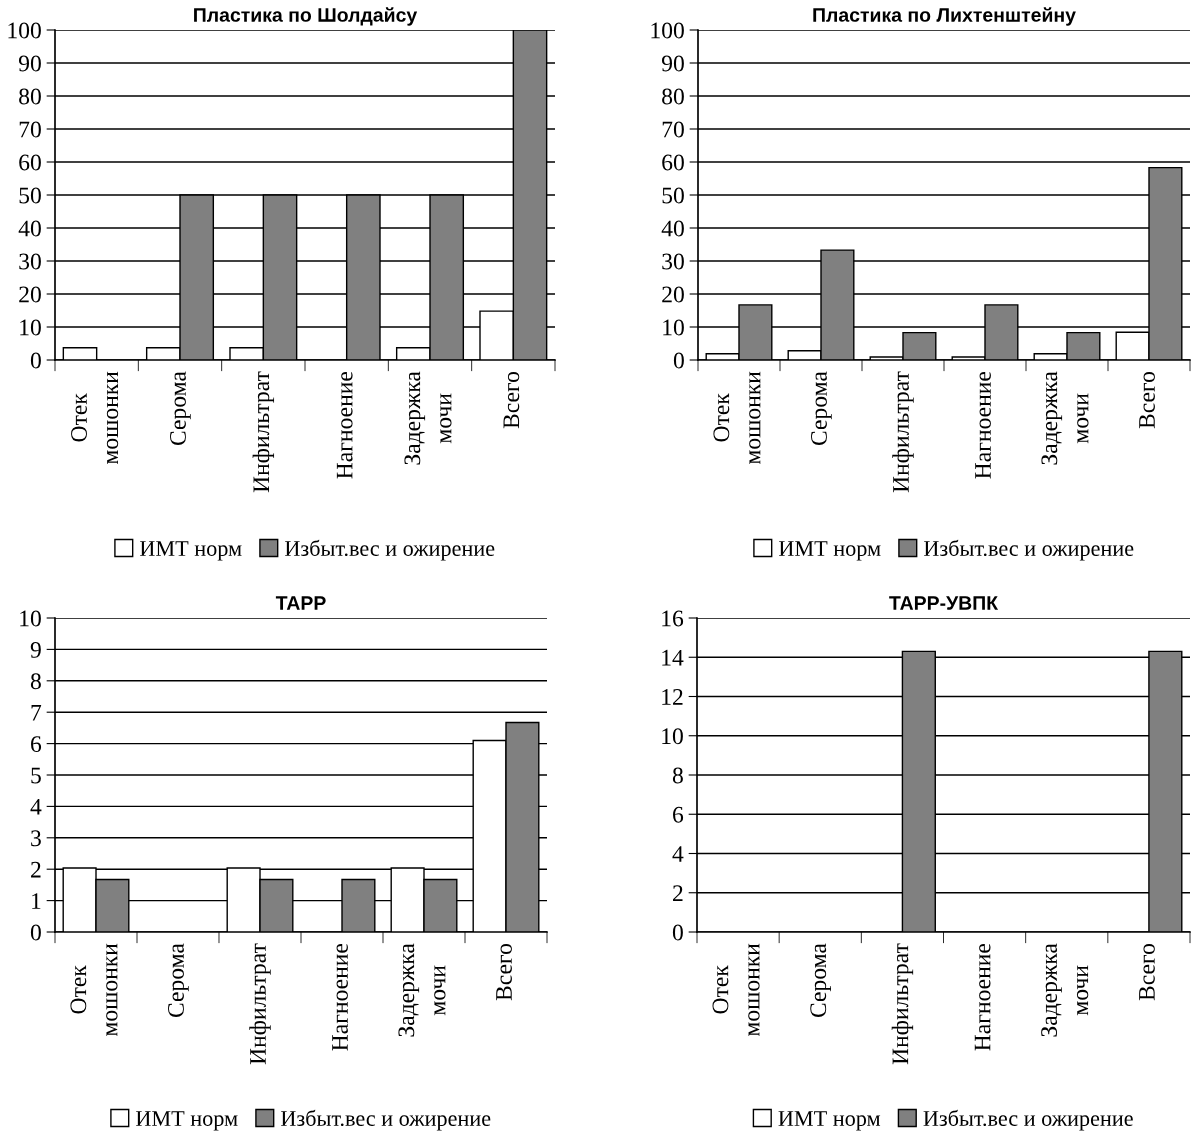  I want to click on chart-title: ТАРР, so click(300, 603).